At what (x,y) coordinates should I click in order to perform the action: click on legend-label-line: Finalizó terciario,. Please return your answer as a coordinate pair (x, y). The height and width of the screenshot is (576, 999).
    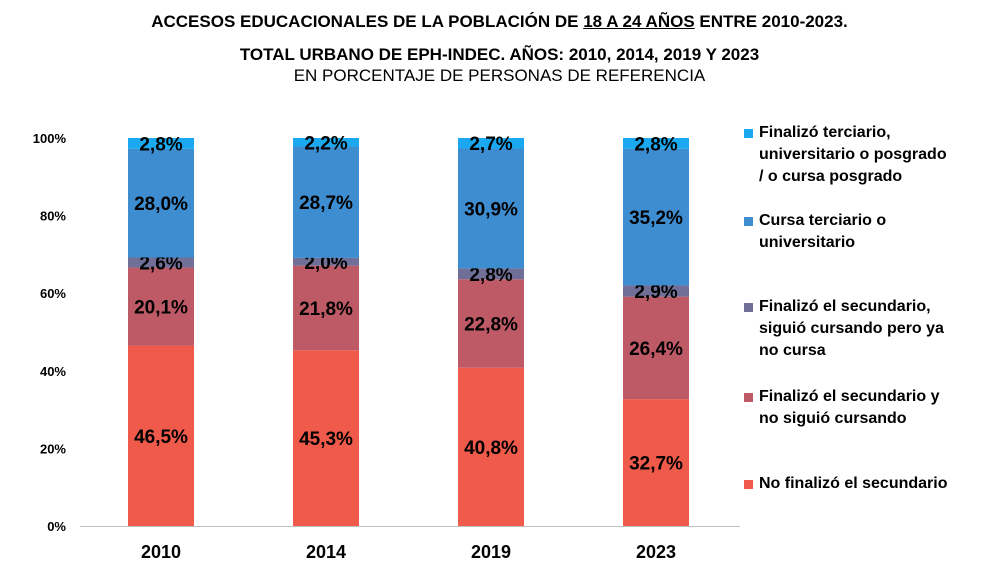
    Looking at the image, I should click on (825, 132).